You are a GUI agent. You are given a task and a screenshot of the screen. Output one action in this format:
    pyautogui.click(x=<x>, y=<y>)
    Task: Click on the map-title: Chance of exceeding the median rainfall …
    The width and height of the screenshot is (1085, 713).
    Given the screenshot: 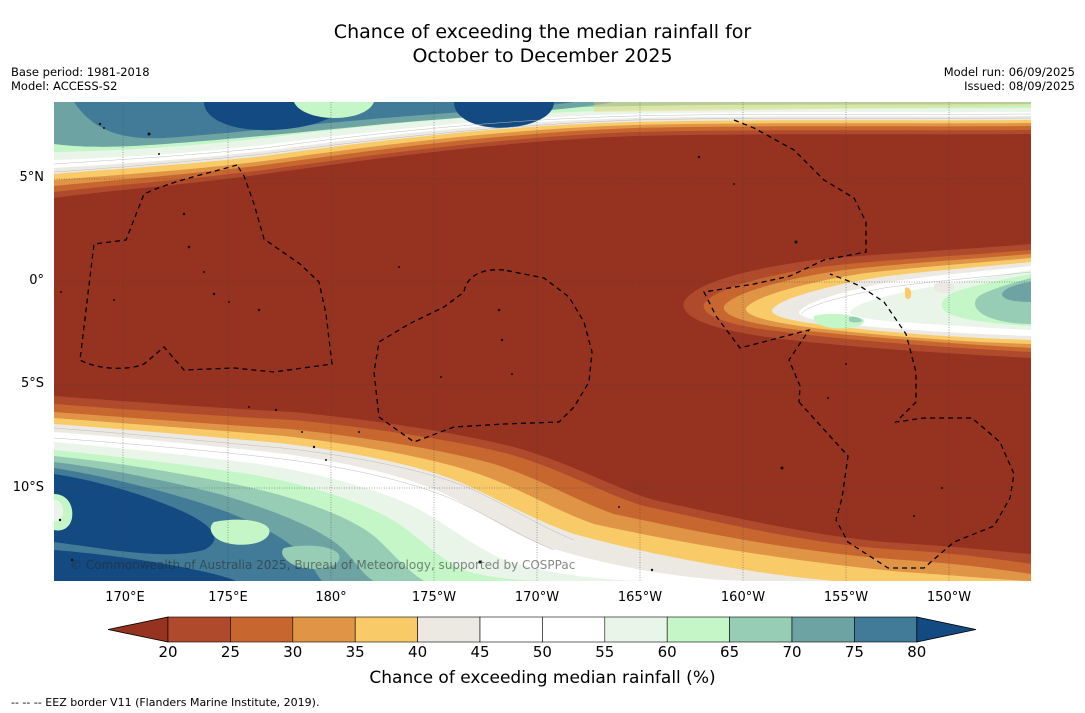 What is the action you would take?
    pyautogui.click(x=542, y=44)
    